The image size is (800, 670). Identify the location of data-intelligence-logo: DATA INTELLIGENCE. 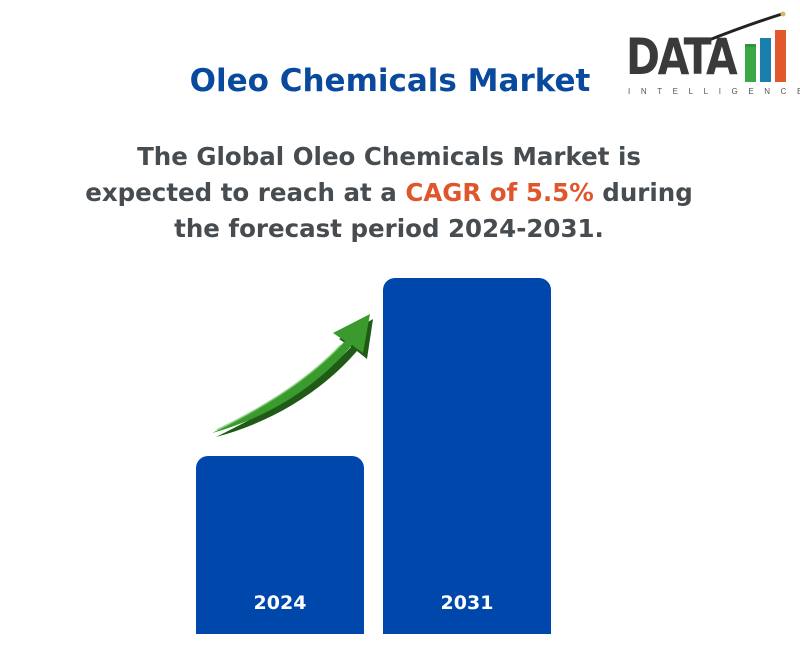
(712, 54).